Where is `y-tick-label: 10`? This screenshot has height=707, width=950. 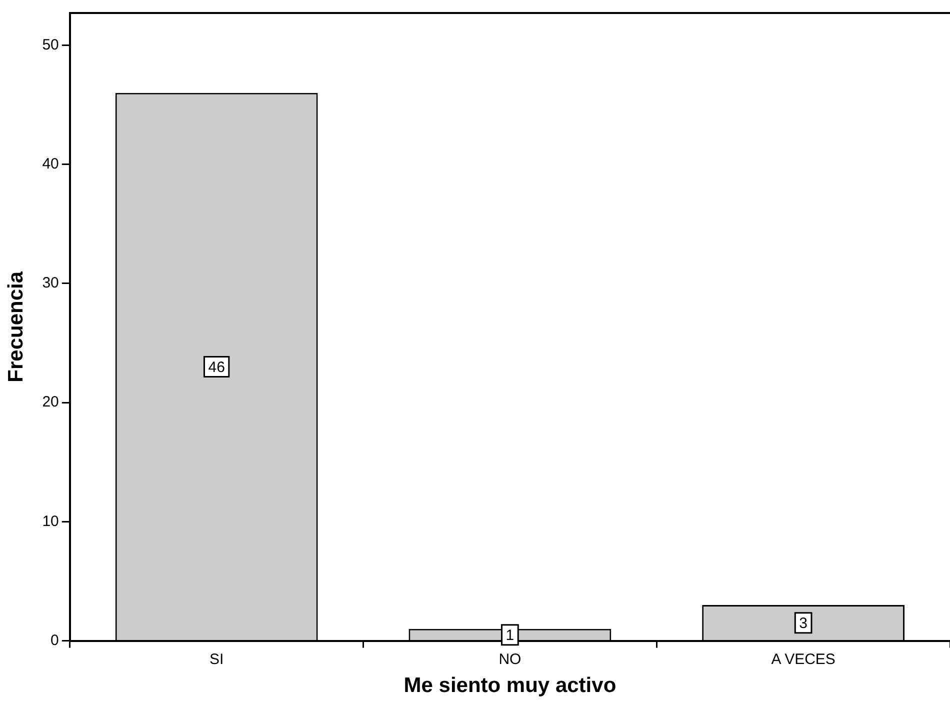
y-tick-label: 10 is located at coordinates (50, 521).